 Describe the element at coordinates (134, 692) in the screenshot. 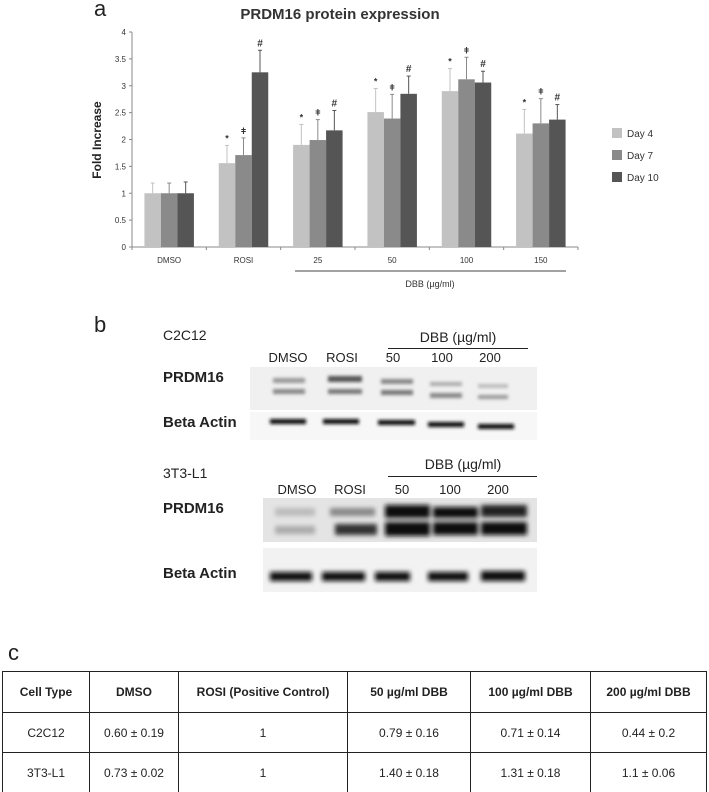

I see `column-header: DMSO` at that location.